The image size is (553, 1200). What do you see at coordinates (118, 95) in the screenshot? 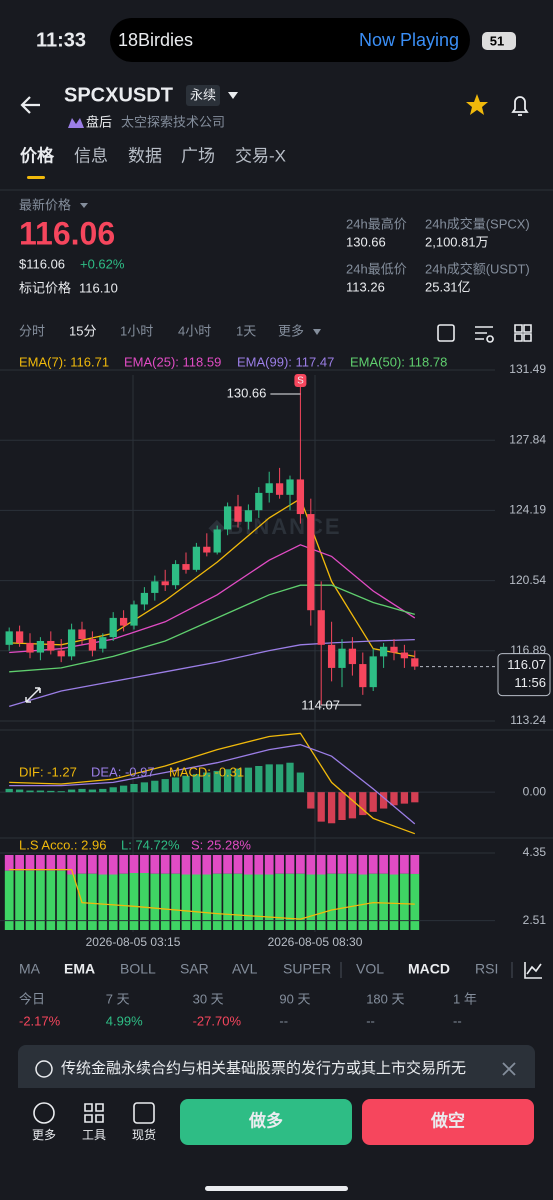
I see `symbol: SPCXUSDT` at bounding box center [118, 95].